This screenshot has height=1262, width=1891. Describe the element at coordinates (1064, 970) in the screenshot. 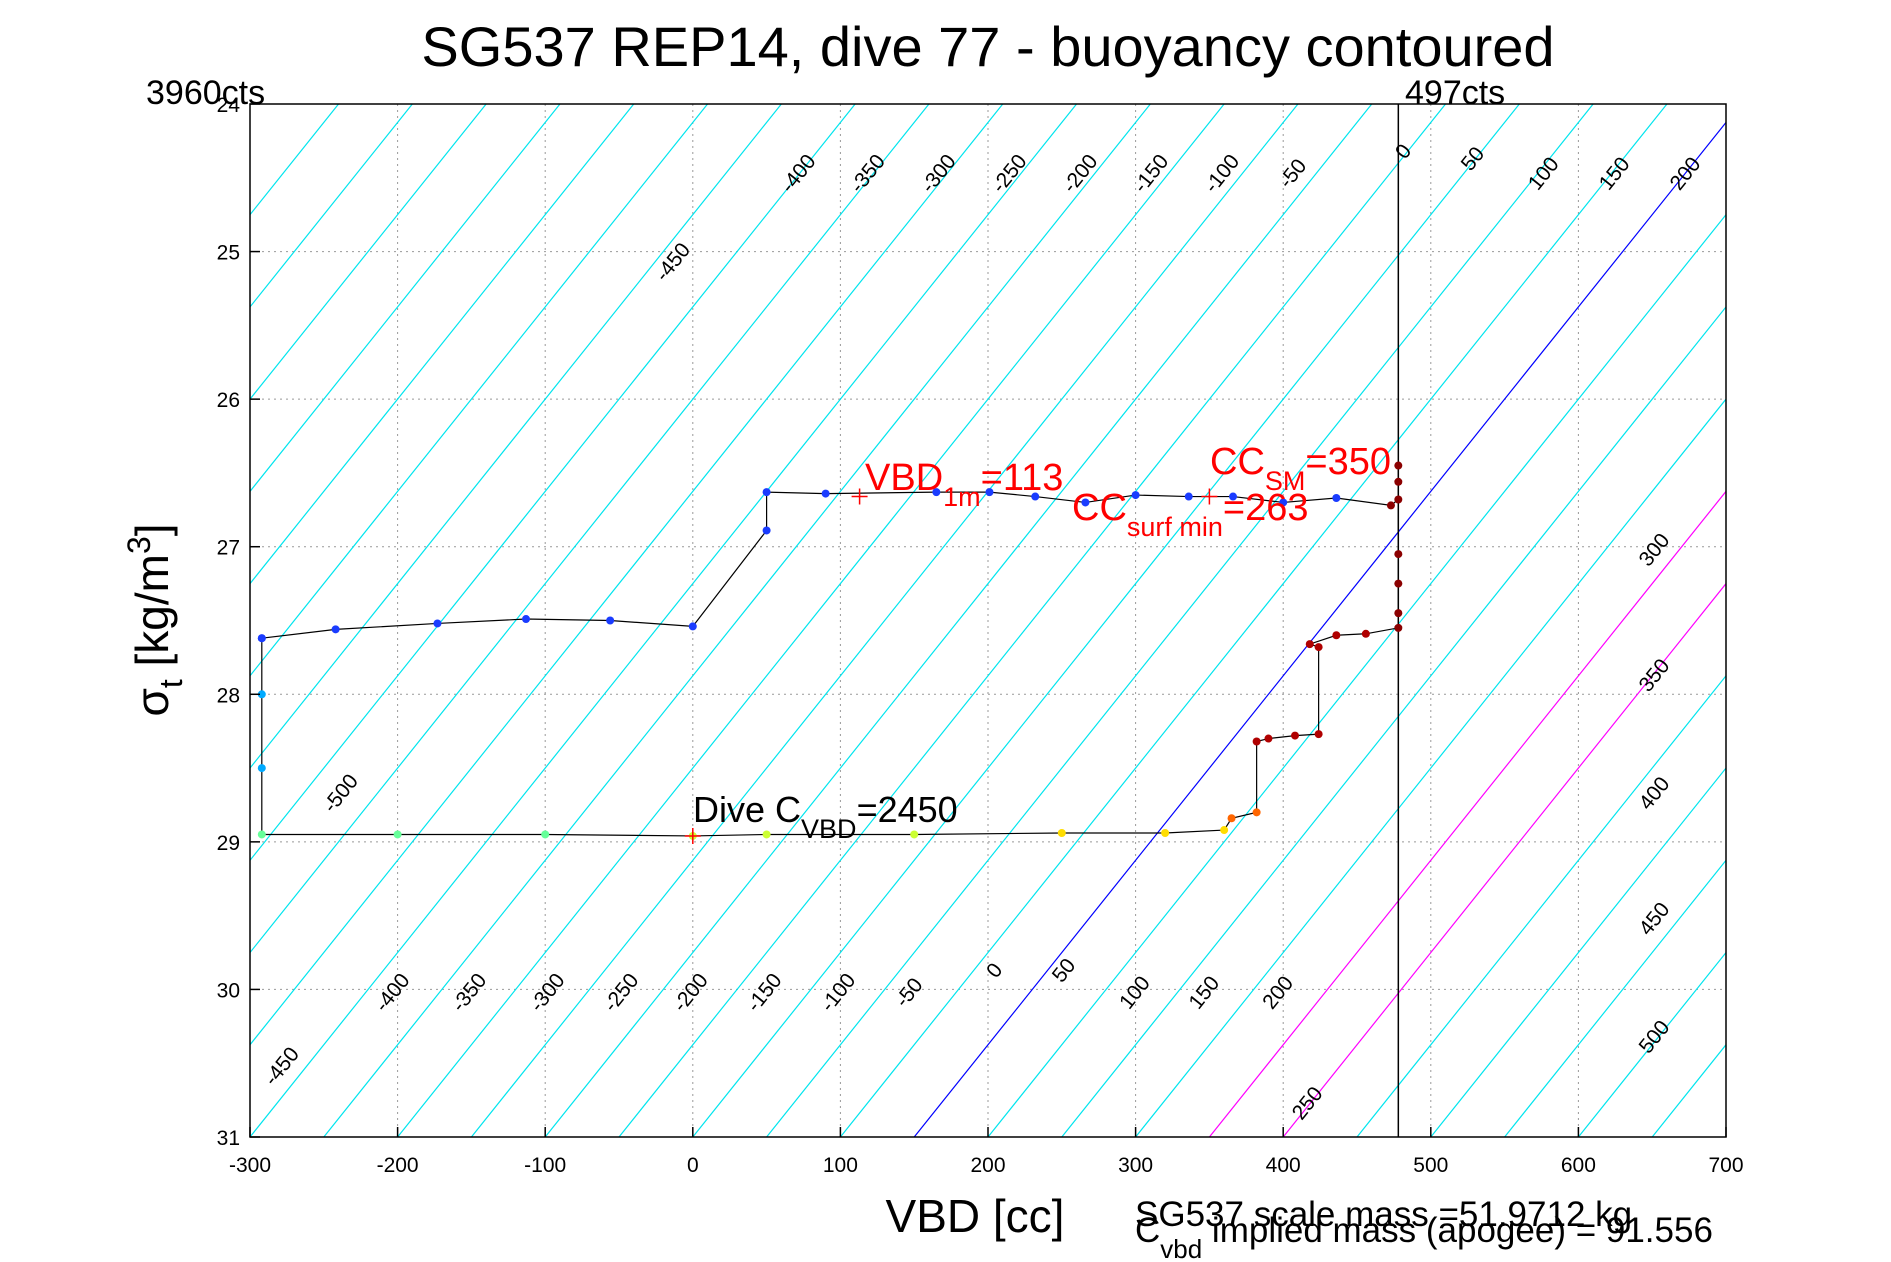

I see `contour-label: 50` at that location.